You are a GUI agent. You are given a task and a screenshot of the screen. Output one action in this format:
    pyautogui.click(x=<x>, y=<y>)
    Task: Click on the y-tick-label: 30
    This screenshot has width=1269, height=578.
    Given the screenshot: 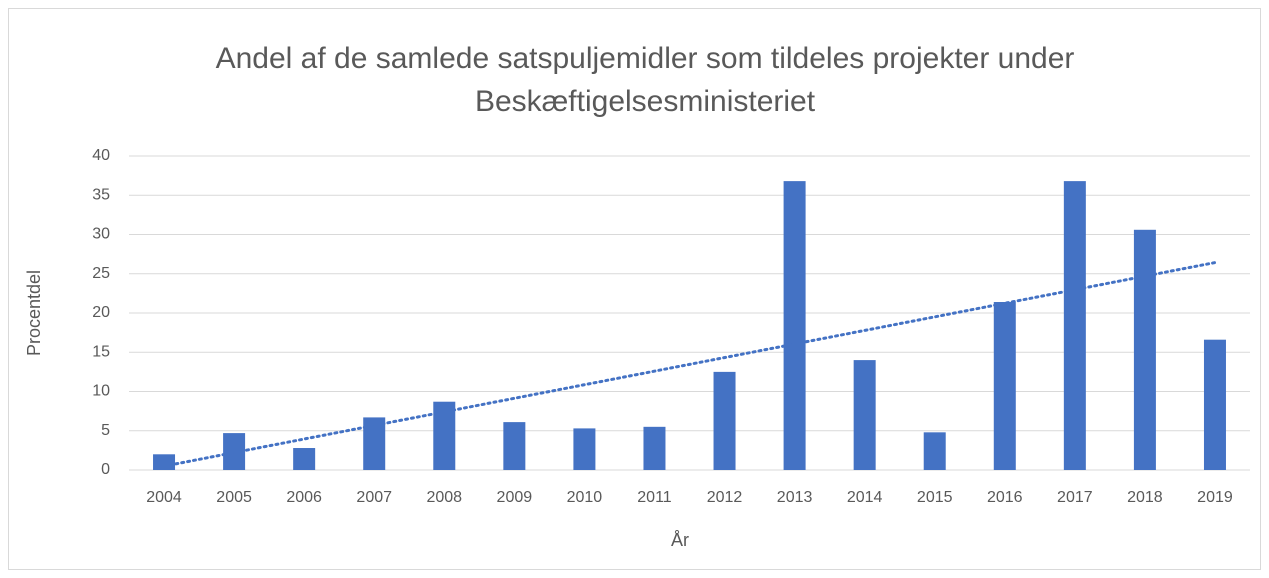 What is the action you would take?
    pyautogui.click(x=101, y=234)
    